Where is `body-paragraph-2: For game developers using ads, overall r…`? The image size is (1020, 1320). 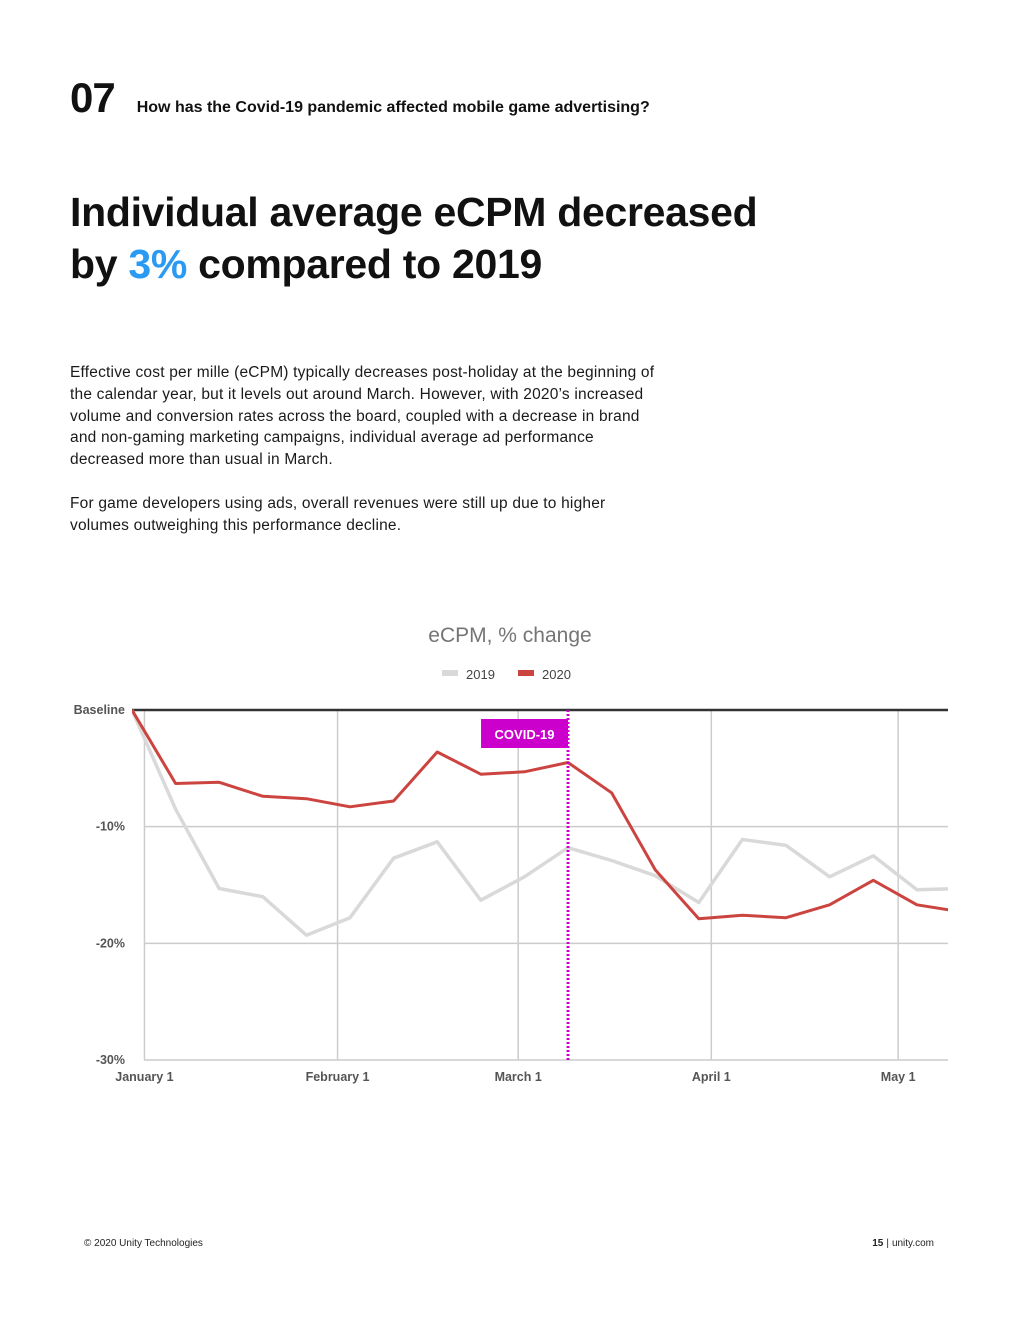
body-paragraph-2: For game developers using ads, overall r… is located at coordinates (338, 514).